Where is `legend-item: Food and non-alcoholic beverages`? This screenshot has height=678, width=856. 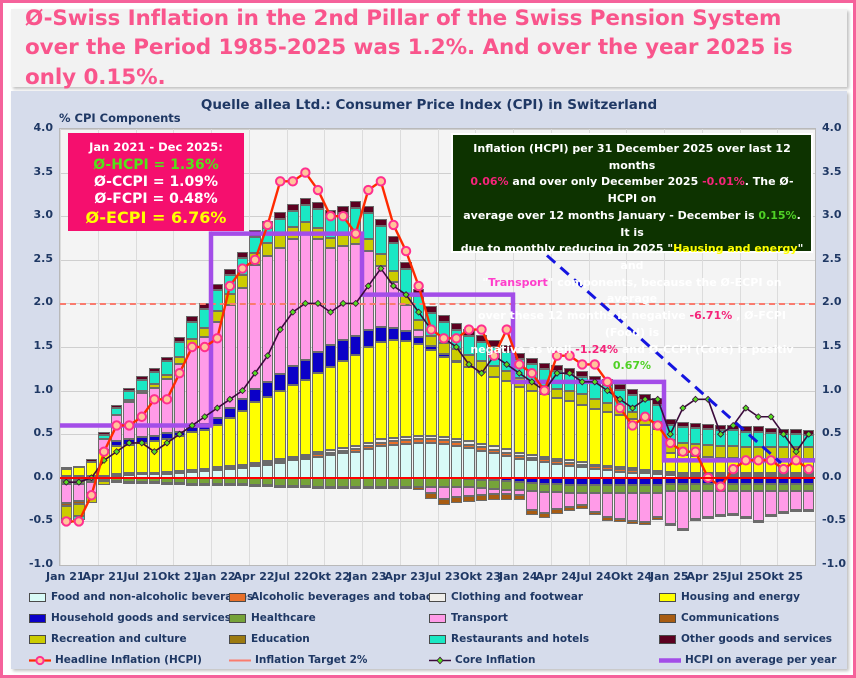 legend-item: Food and non-alcoholic beverages is located at coordinates (141, 597).